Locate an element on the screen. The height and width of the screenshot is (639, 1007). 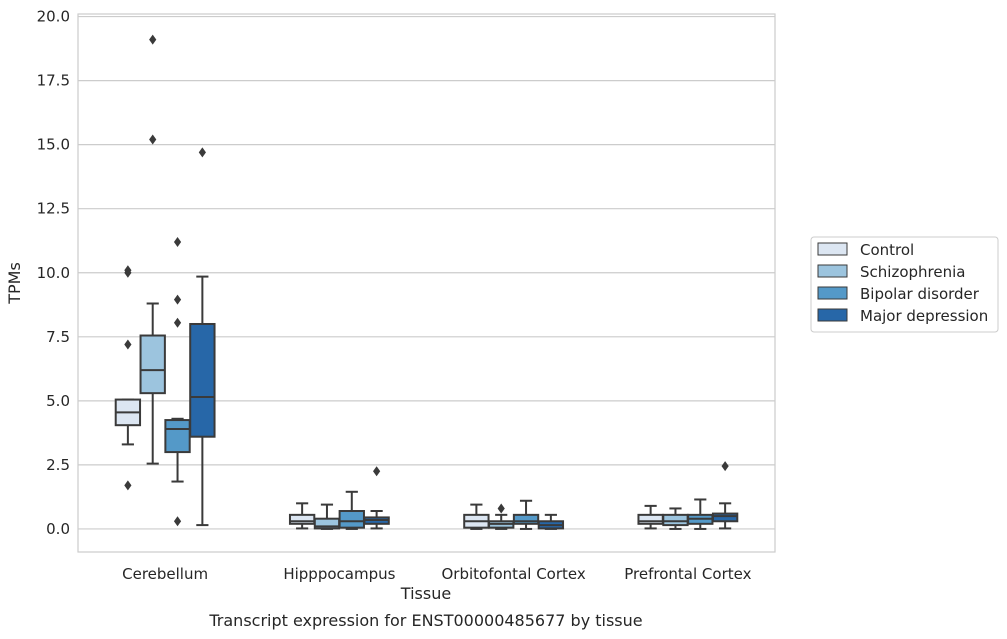
legend-frame is located at coordinates (904, 284).